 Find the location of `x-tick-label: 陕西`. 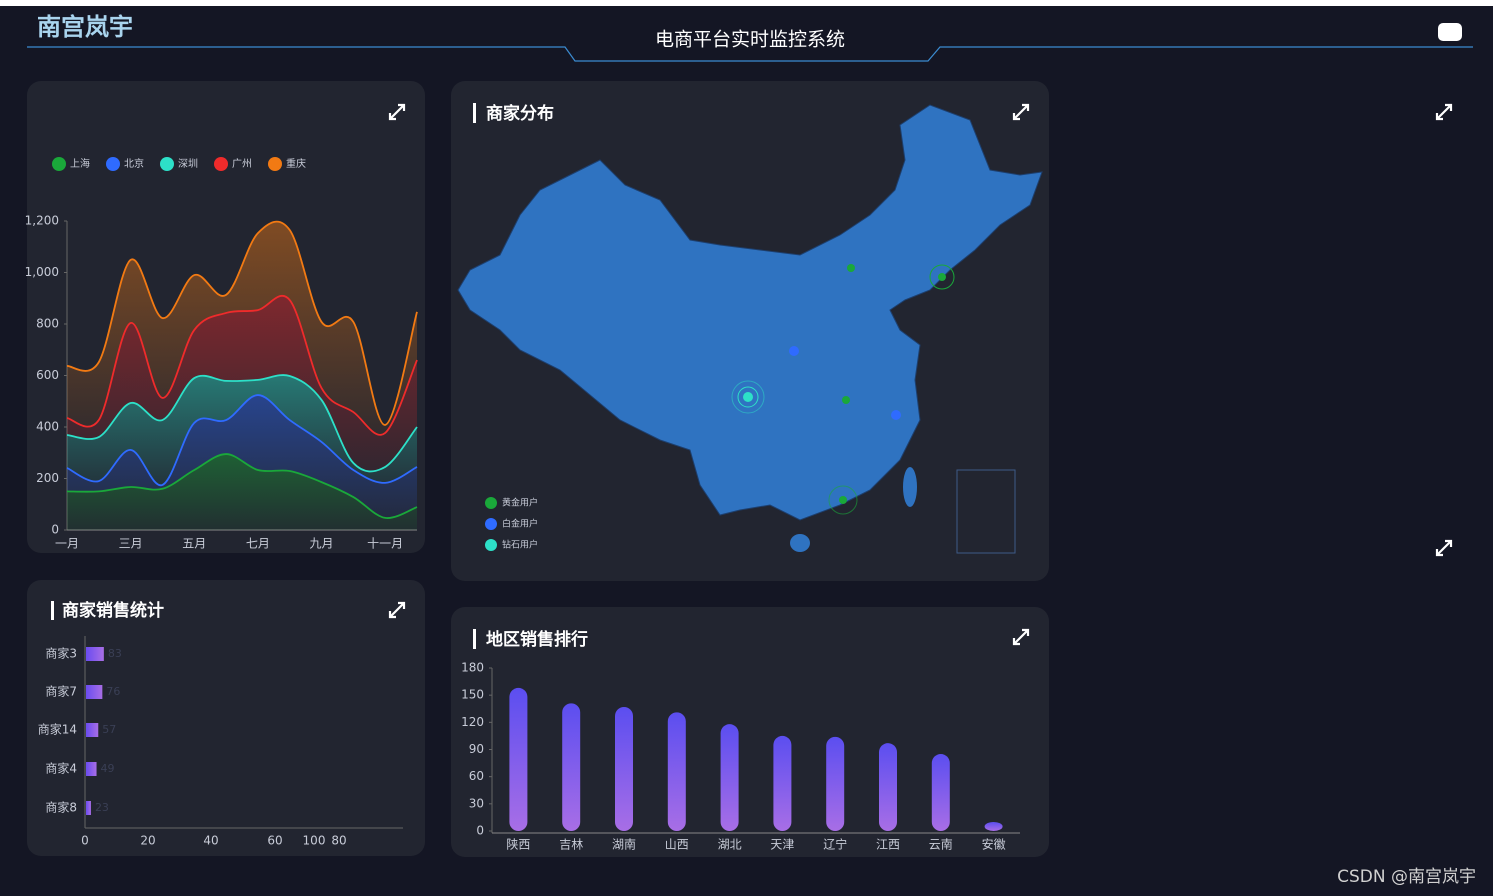

x-tick-label: 陕西 is located at coordinates (518, 844).